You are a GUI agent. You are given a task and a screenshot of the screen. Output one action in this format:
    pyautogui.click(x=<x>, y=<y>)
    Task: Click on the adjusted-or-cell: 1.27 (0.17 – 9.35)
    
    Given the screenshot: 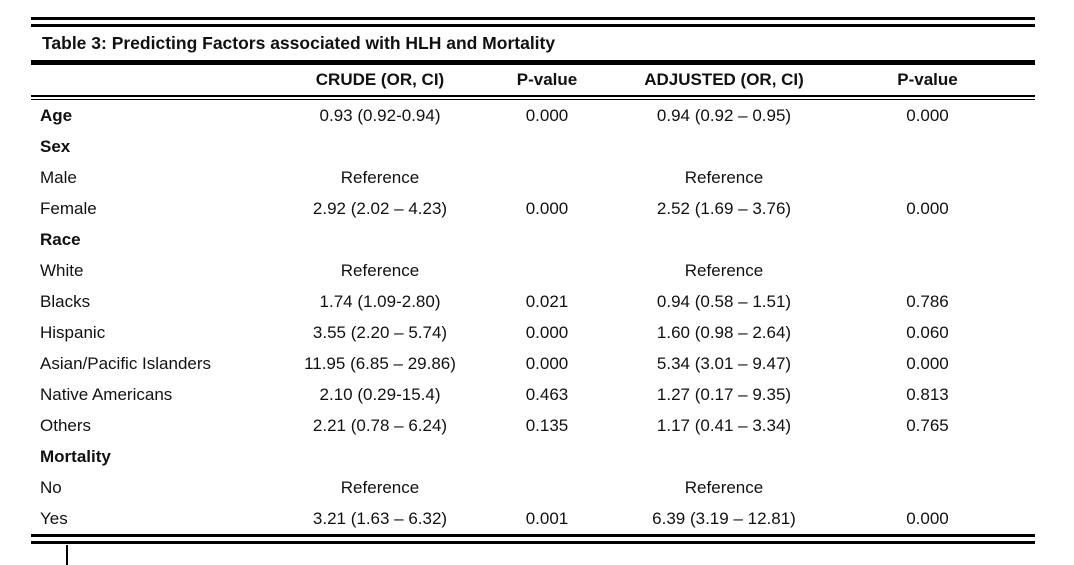 What is the action you would take?
    pyautogui.click(x=724, y=394)
    